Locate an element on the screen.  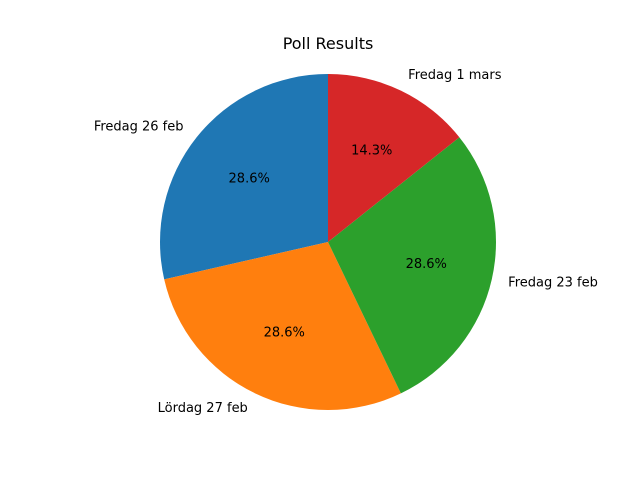
pct-label-fredag-23-feb: 28.6% is located at coordinates (426, 264).